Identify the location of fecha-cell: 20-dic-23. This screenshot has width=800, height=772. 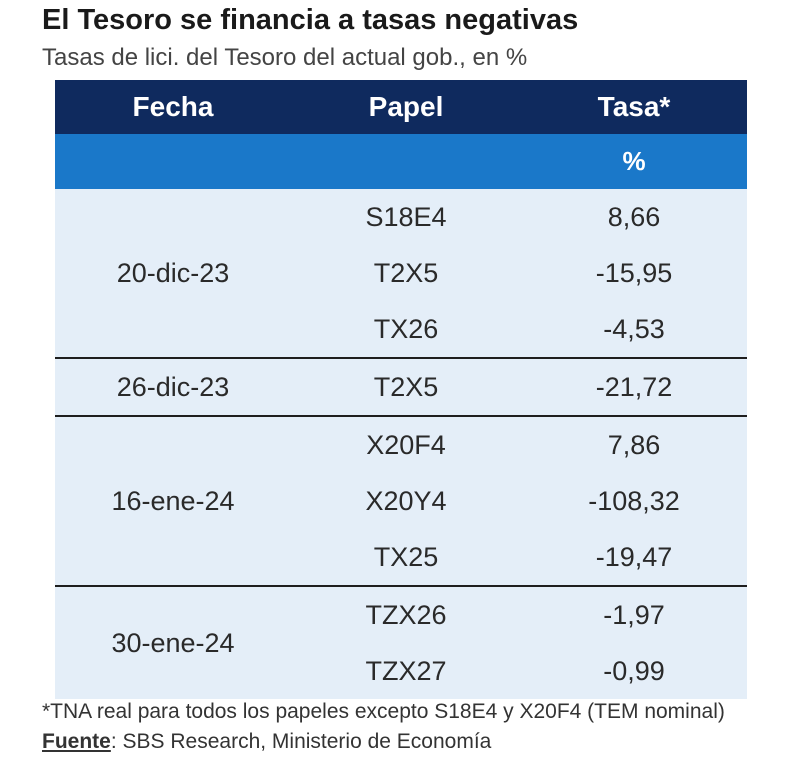
(173, 272).